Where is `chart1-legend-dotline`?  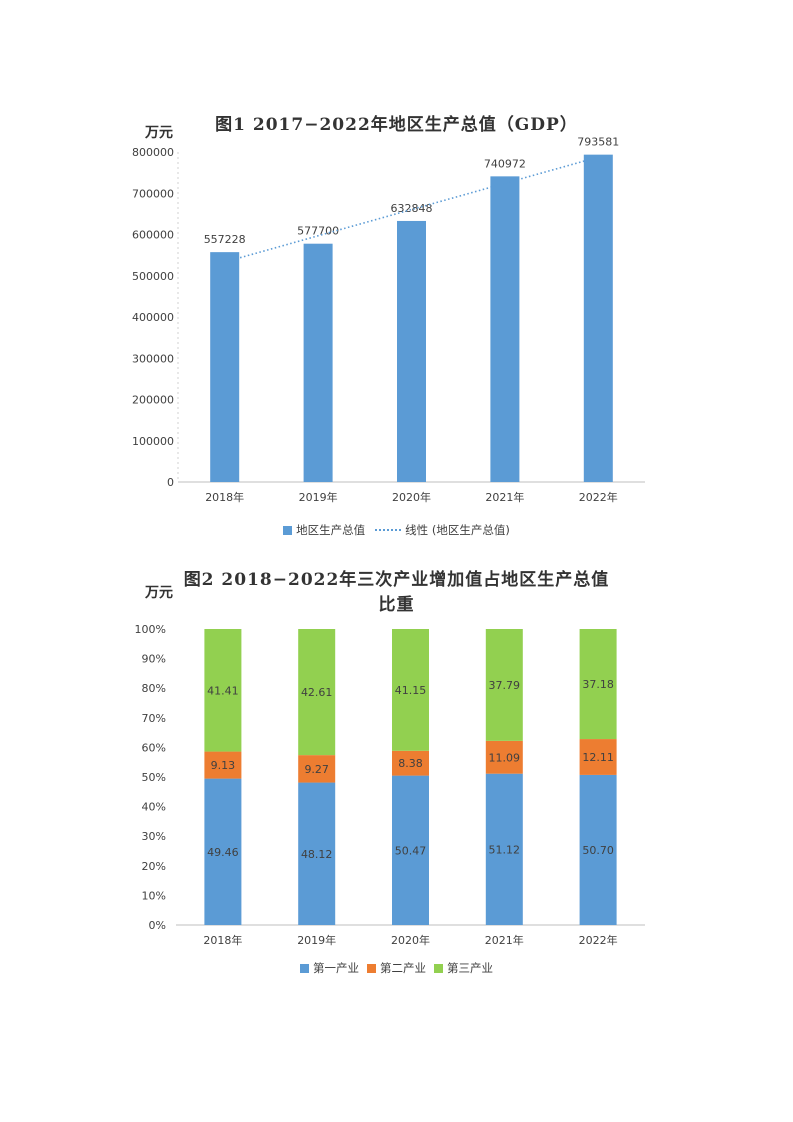 chart1-legend-dotline is located at coordinates (388, 530).